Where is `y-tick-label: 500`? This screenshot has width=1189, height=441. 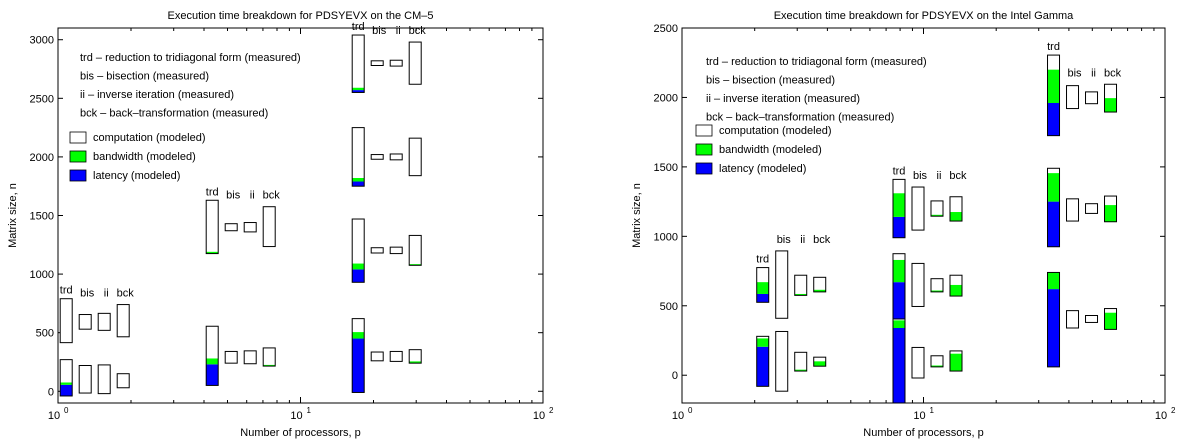
y-tick-label: 500 is located at coordinates (669, 307).